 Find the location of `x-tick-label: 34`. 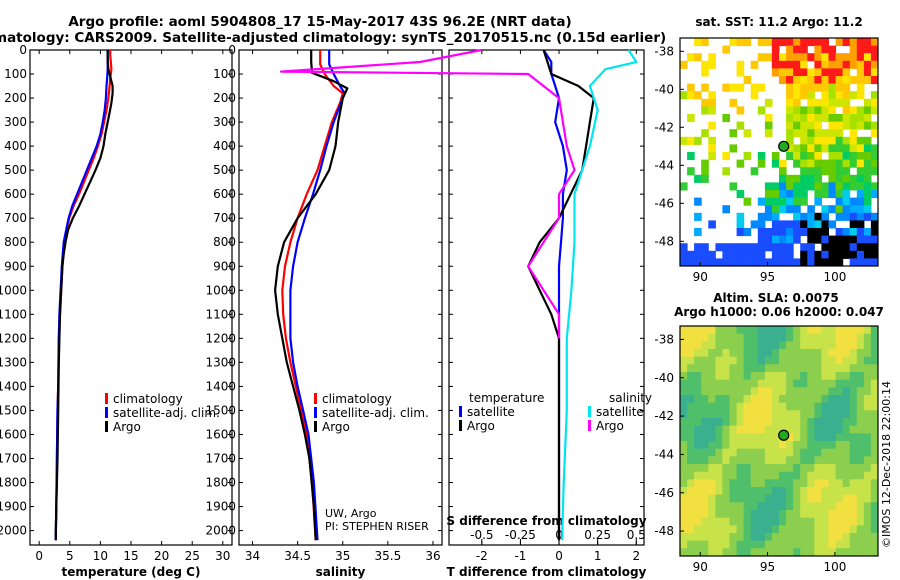

x-tick-label: 34 is located at coordinates (252, 556).